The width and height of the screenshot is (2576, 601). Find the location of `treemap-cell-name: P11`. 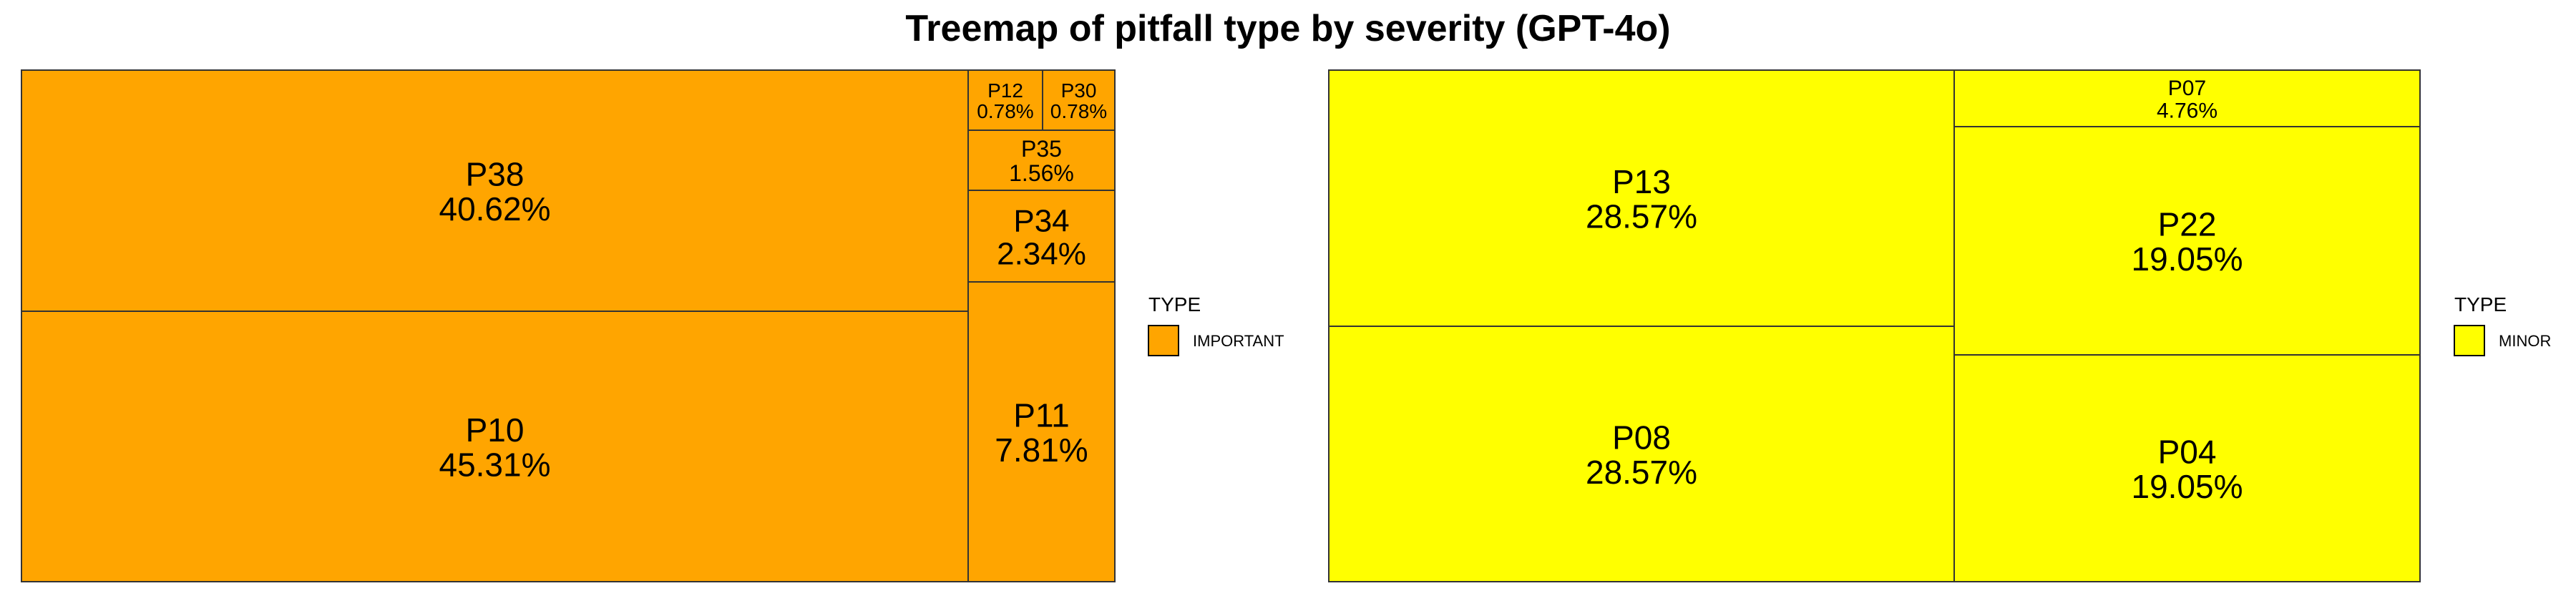

treemap-cell-name: P11 is located at coordinates (1041, 415).